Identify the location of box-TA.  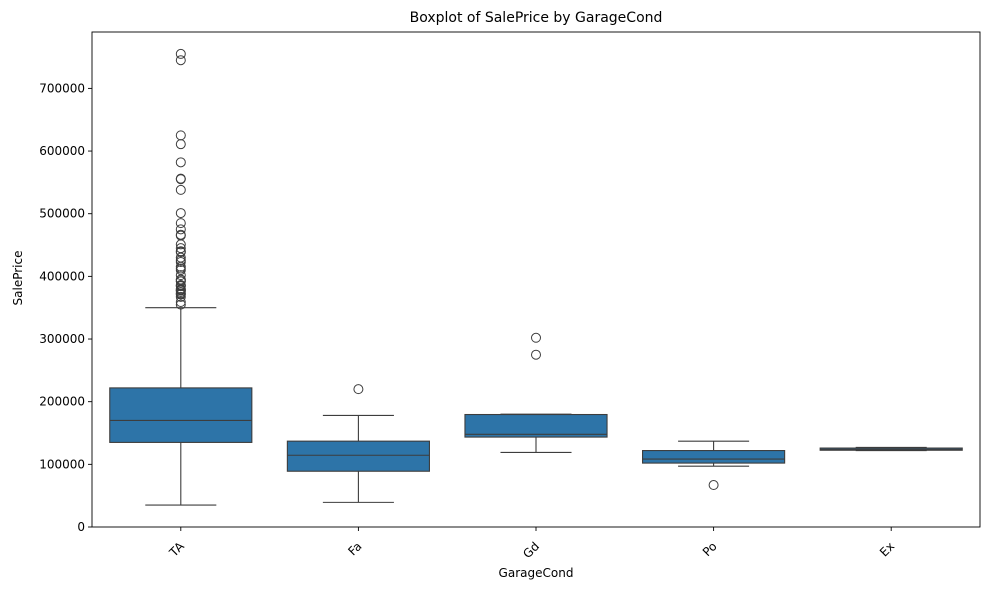
(181, 415).